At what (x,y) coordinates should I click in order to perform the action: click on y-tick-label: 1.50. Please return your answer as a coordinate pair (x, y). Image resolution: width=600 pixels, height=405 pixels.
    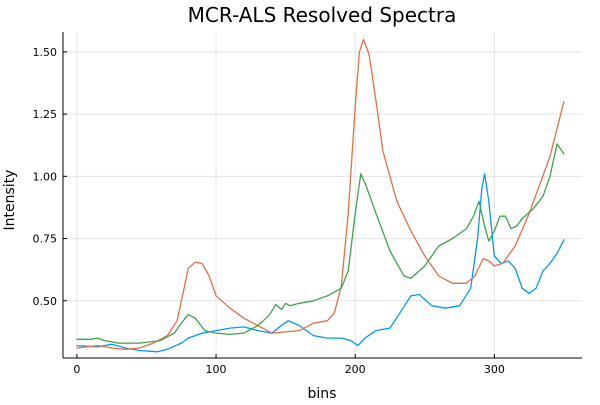
    Looking at the image, I should click on (45, 52).